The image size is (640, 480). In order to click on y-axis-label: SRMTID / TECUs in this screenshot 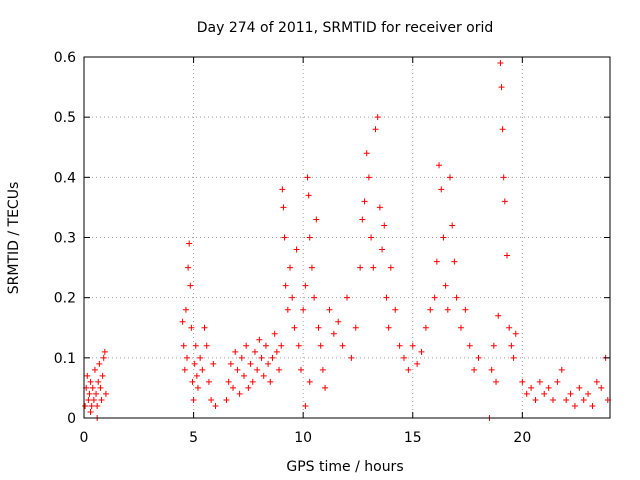, I will do `click(14, 238)`.